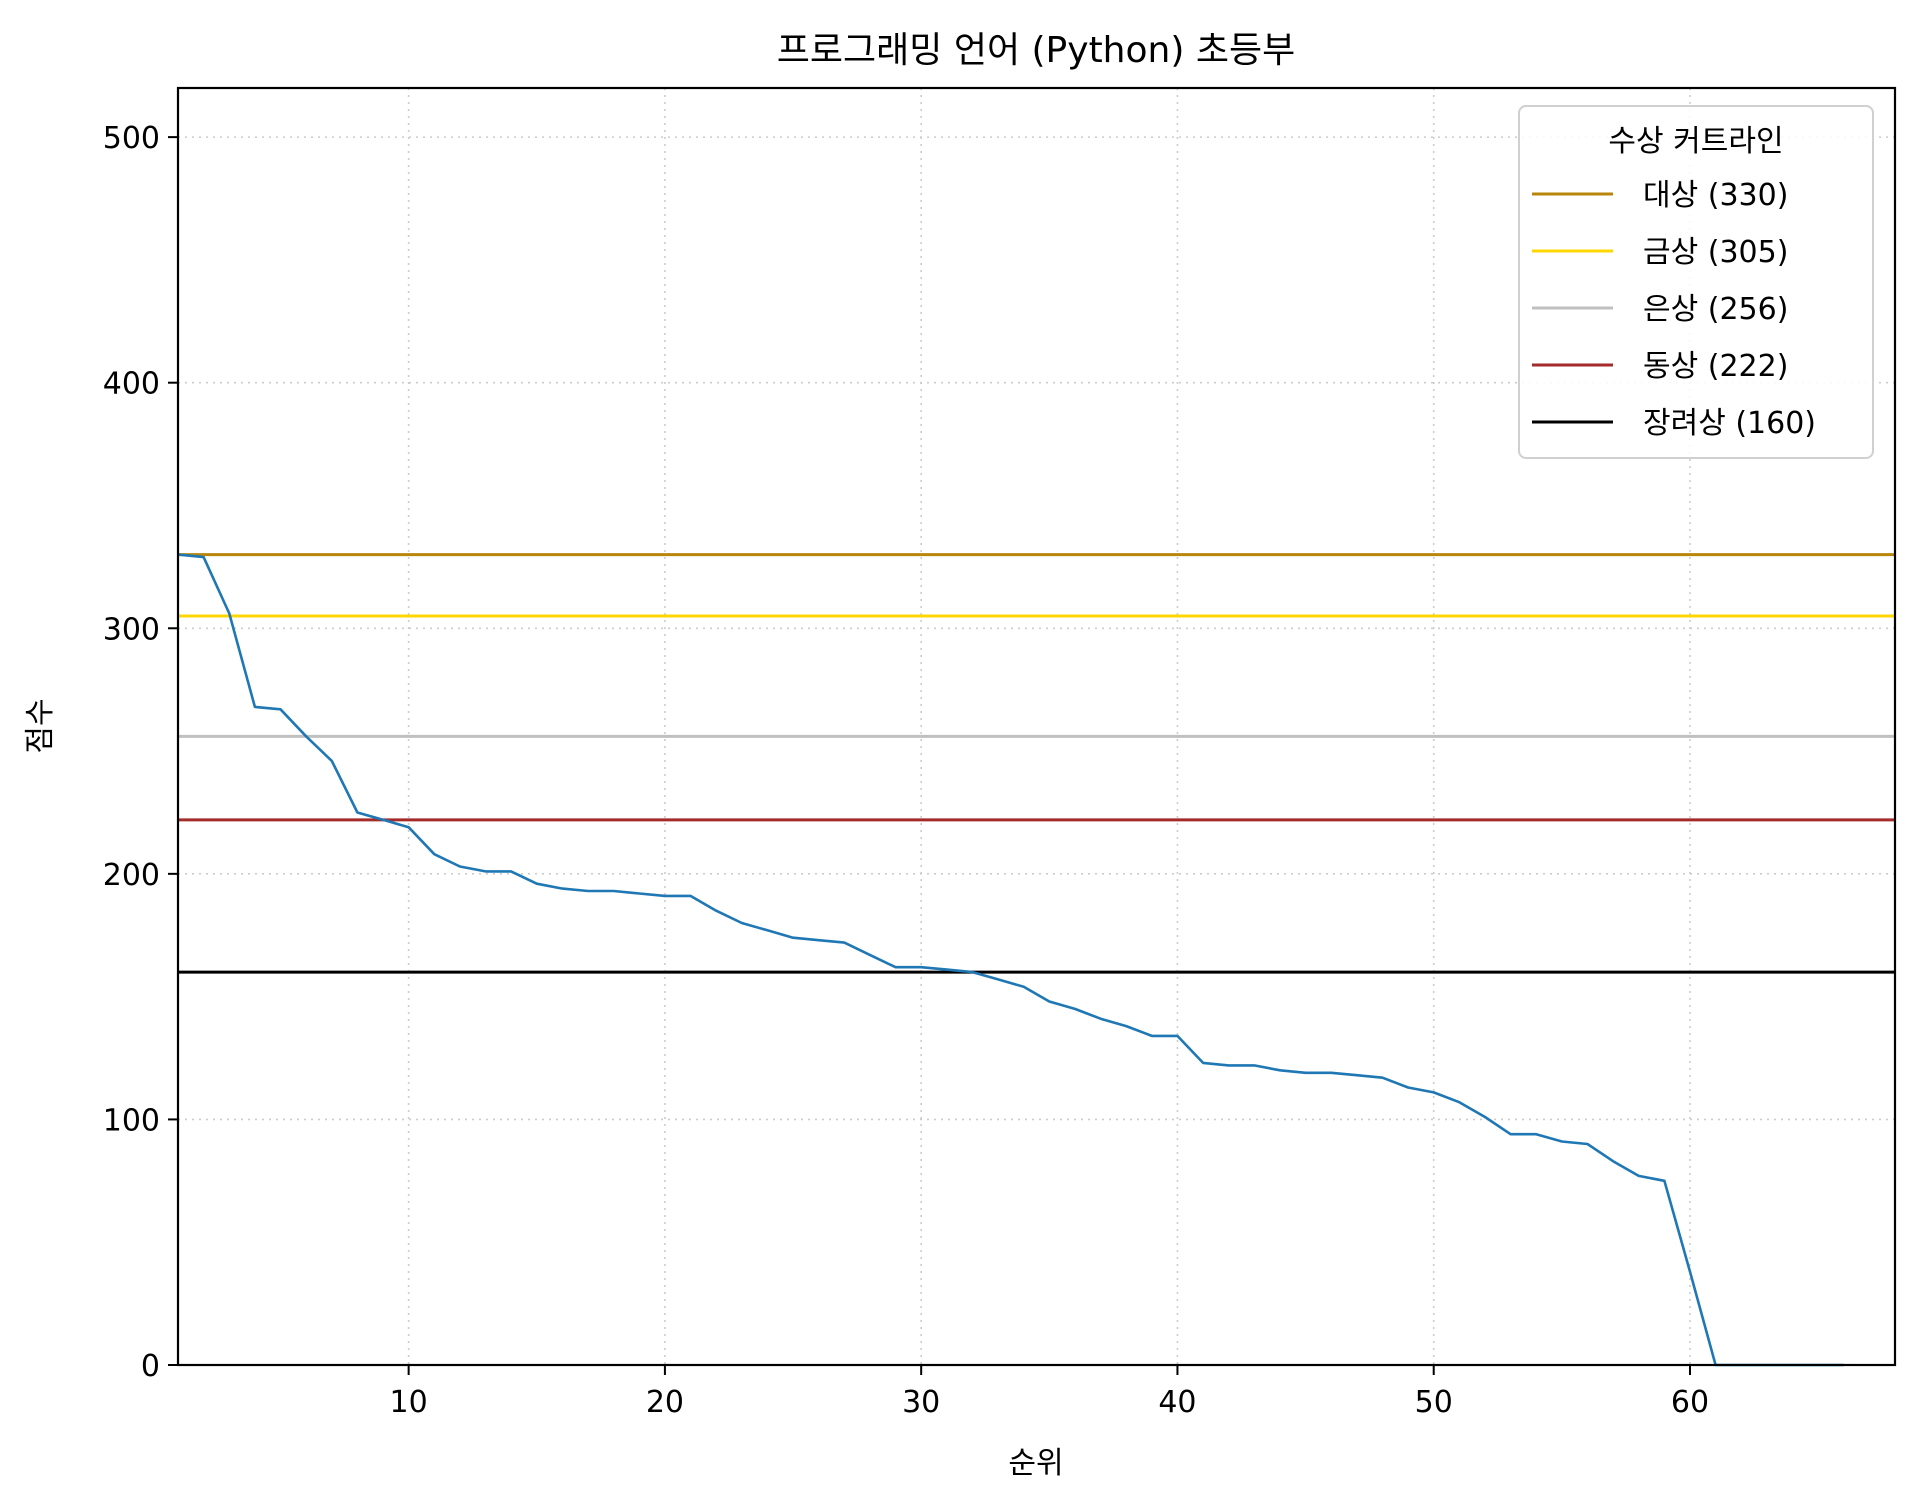  I want to click on legend-item: 동상 (222), so click(1660, 366).